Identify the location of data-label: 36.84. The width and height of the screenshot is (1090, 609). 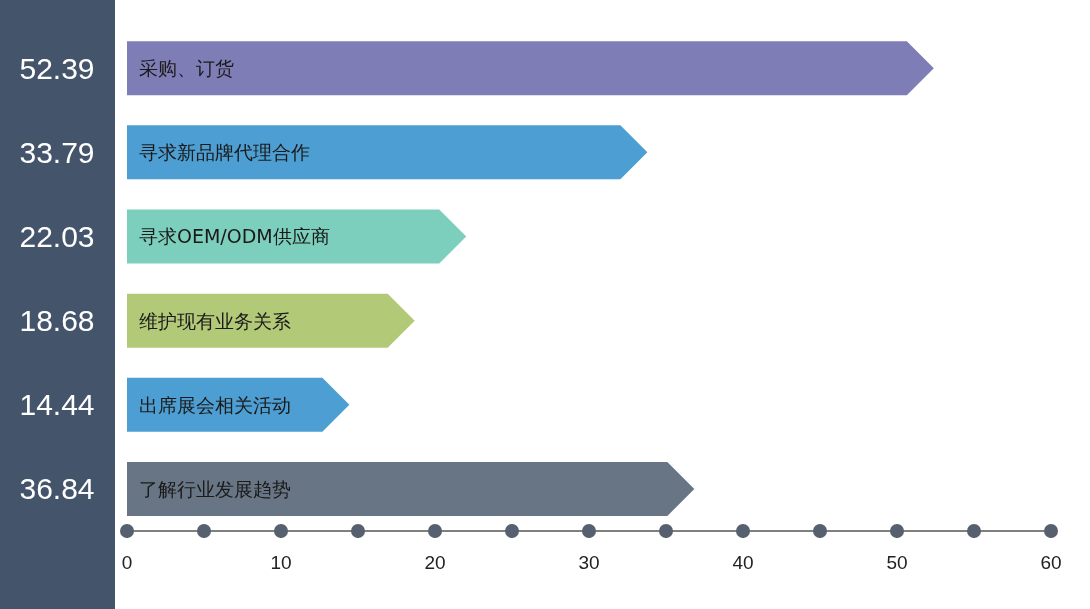
(57, 489).